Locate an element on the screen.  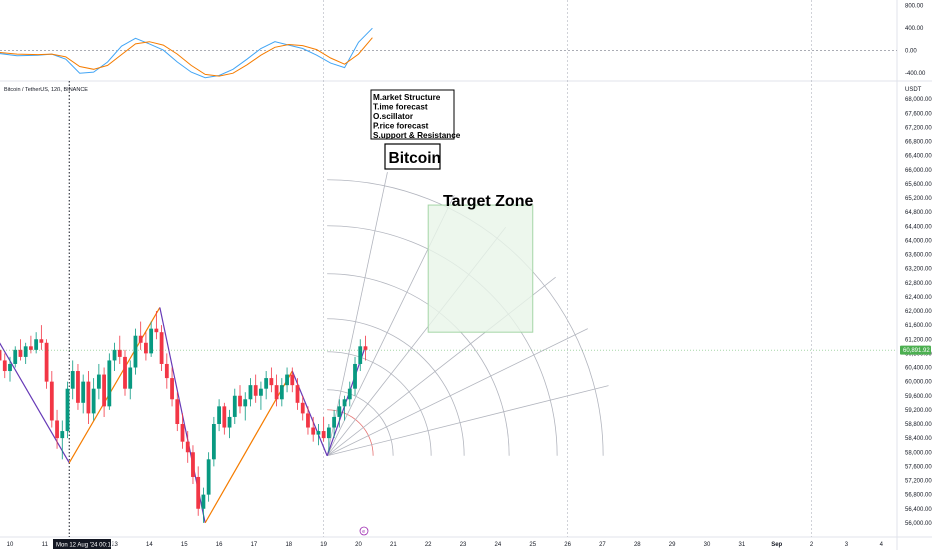
target-zone-label: Target Zone is located at coordinates (488, 201).